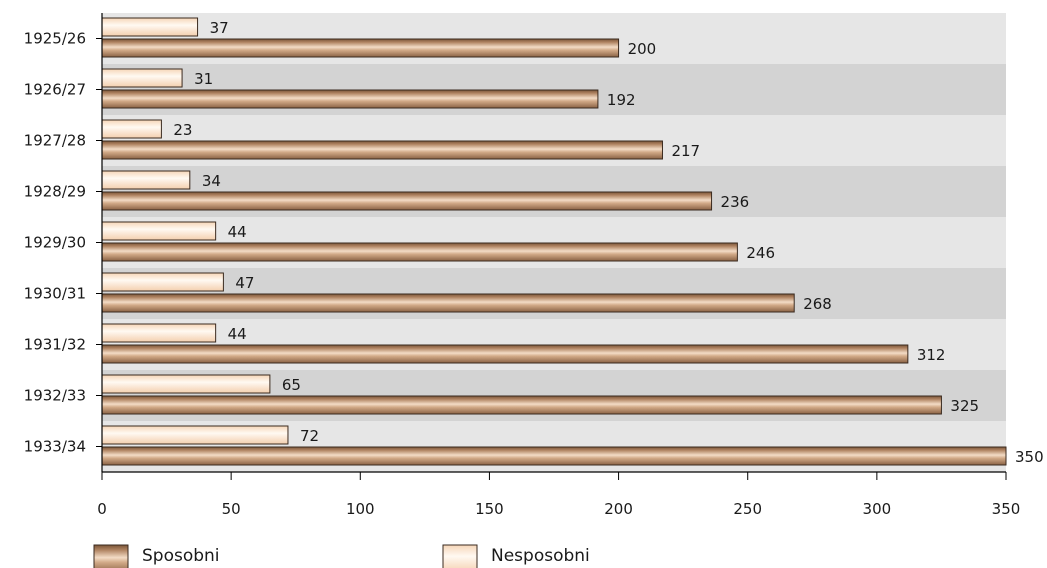  What do you see at coordinates (195, 435) in the screenshot?
I see `bar-nesposobni-1933/34` at bounding box center [195, 435].